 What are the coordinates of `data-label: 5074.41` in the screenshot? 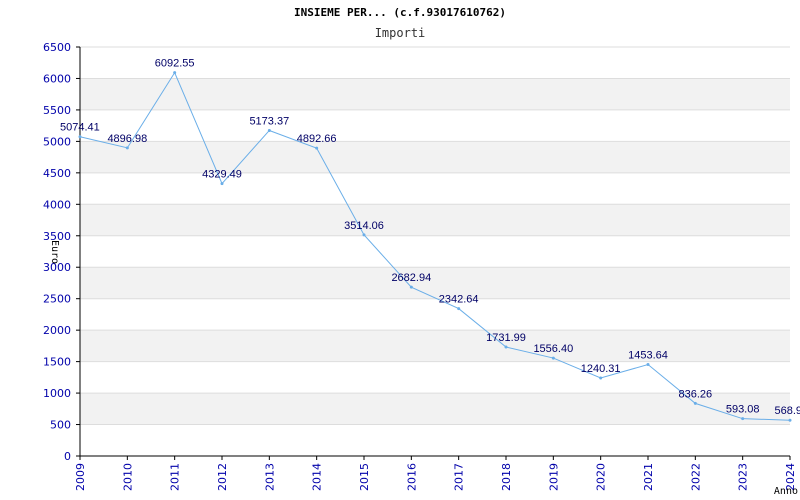 It's located at (80, 128).